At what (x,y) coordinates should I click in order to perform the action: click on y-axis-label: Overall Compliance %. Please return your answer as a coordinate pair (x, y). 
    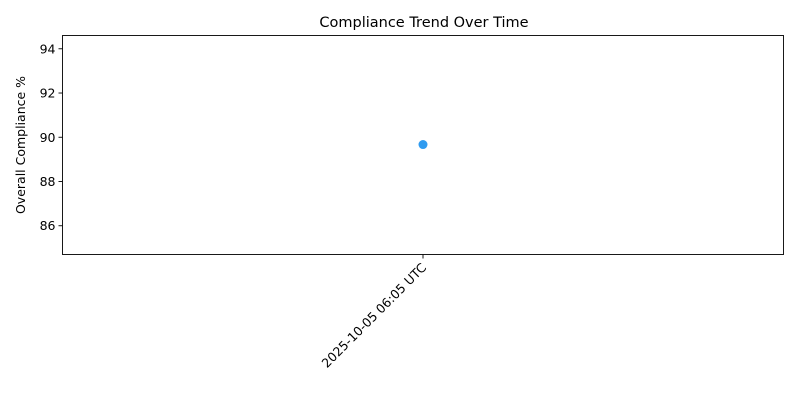
    Looking at the image, I should click on (20, 145).